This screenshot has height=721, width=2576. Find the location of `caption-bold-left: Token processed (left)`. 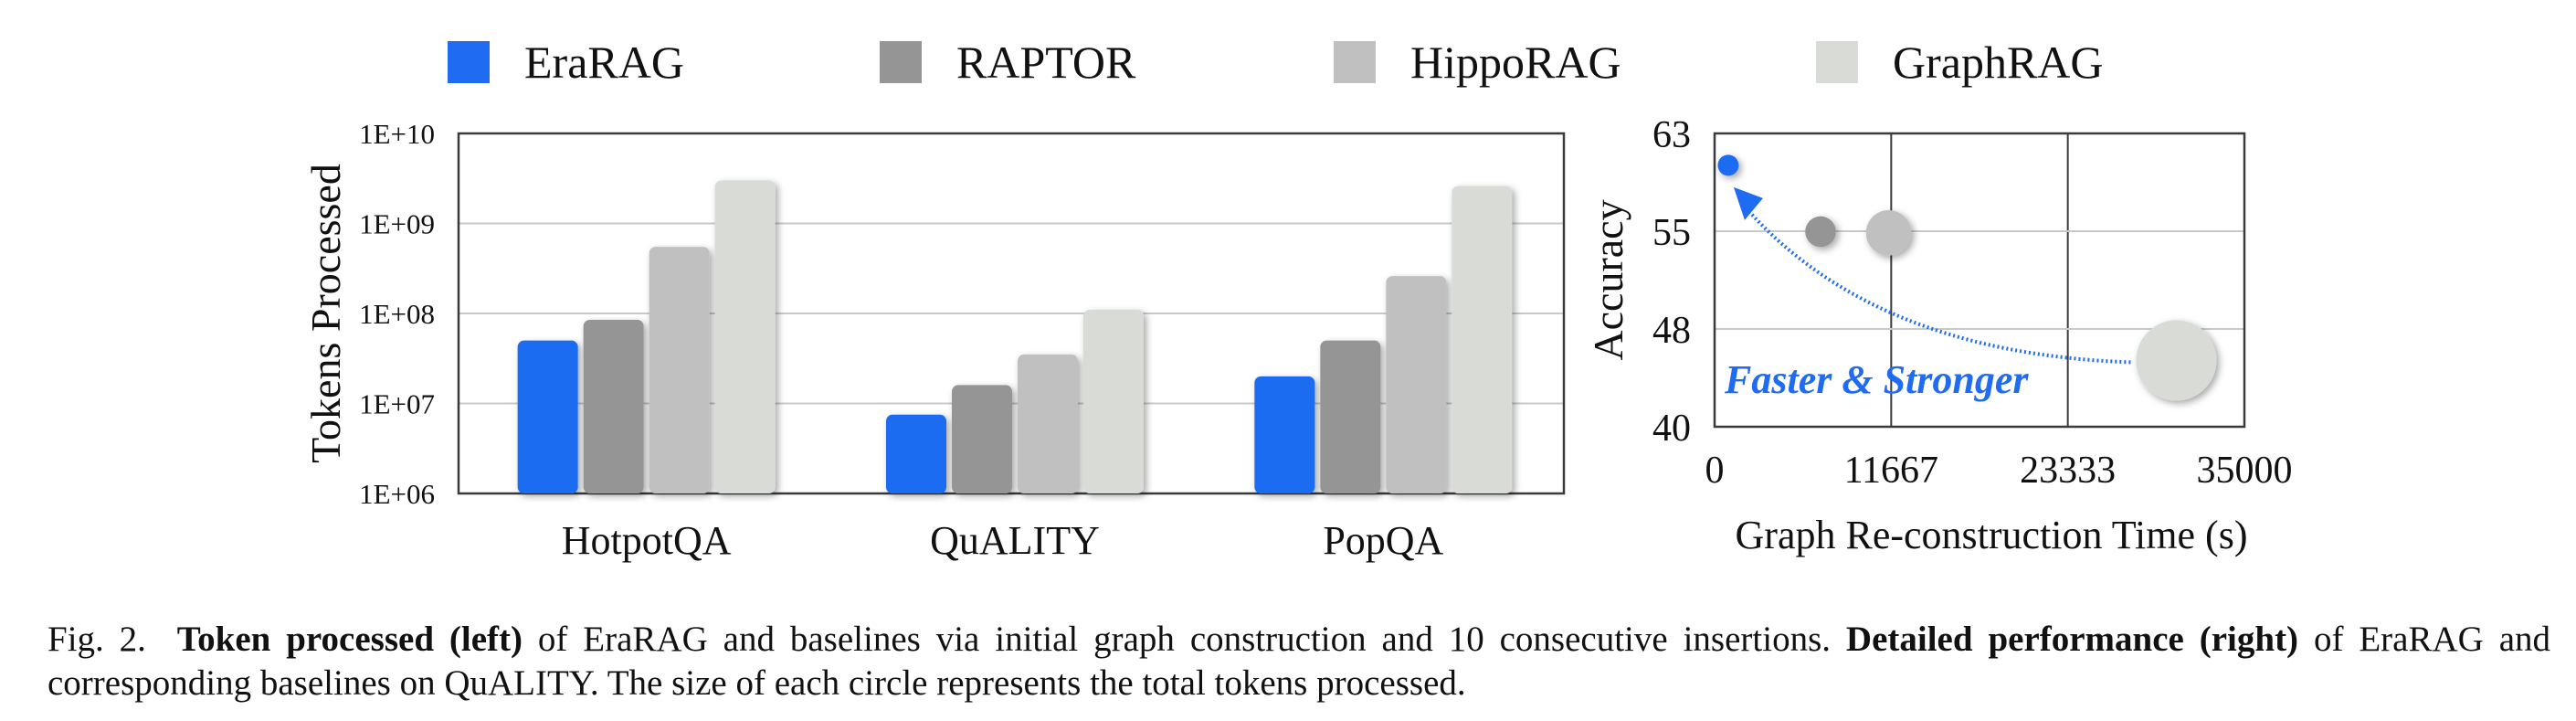

caption-bold-left: Token processed (left) is located at coordinates (349, 639).